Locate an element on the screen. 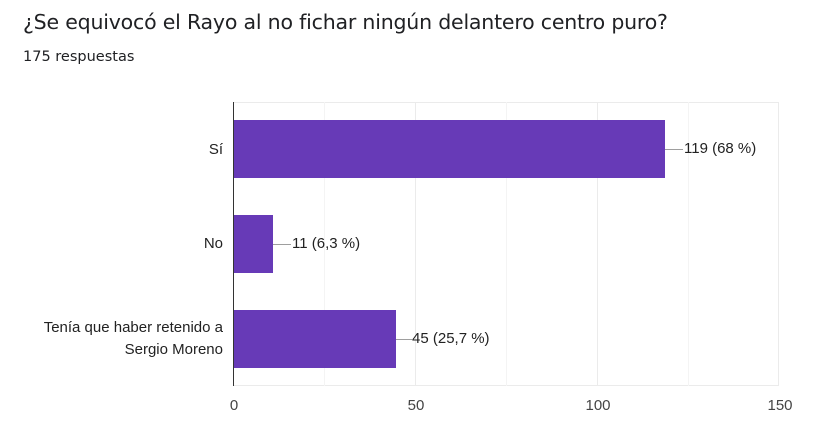 The height and width of the screenshot is (434, 835). value-label-retener: 45 (25,7 %) is located at coordinates (451, 338).